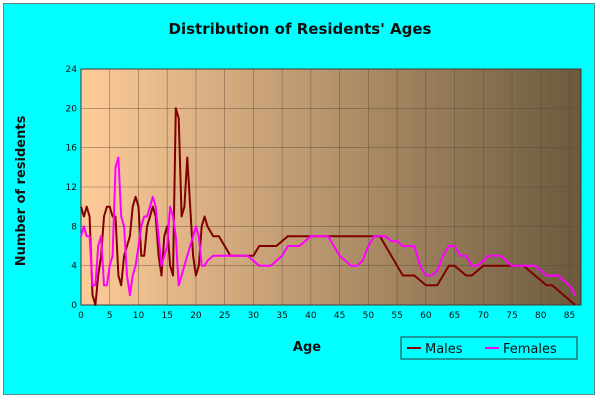 Image resolution: width=600 pixels, height=400 pixels. What do you see at coordinates (300, 29) in the screenshot?
I see `chart-title: Distribution of Residents' Ages` at bounding box center [300, 29].